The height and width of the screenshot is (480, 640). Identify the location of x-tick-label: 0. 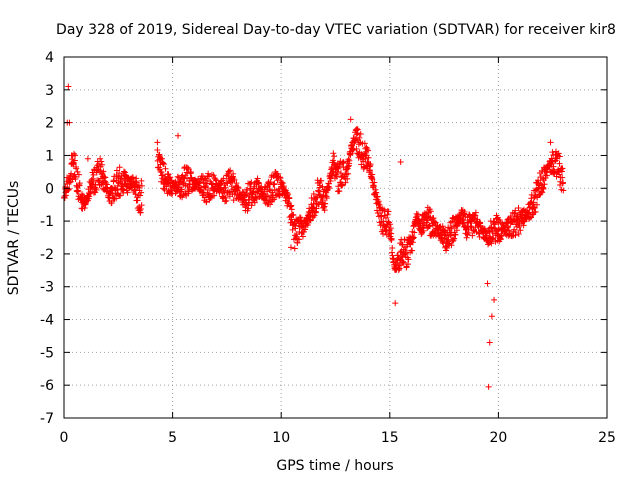
(64, 438).